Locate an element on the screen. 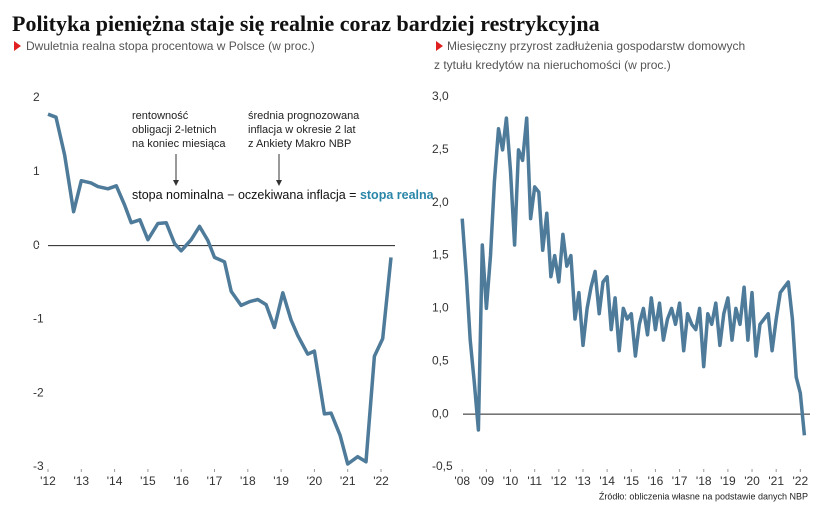  y-tick-label: -1 is located at coordinates (38, 319).